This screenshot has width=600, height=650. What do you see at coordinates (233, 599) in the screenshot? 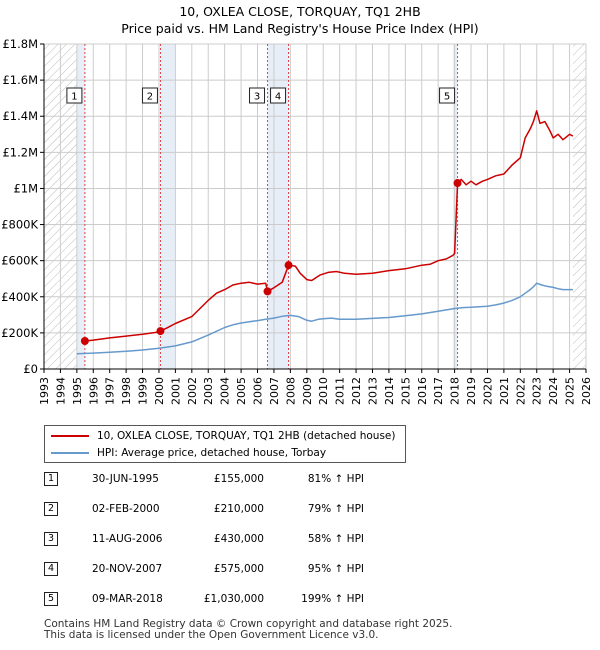
I see `sale-price: £1,030,000` at bounding box center [233, 599].